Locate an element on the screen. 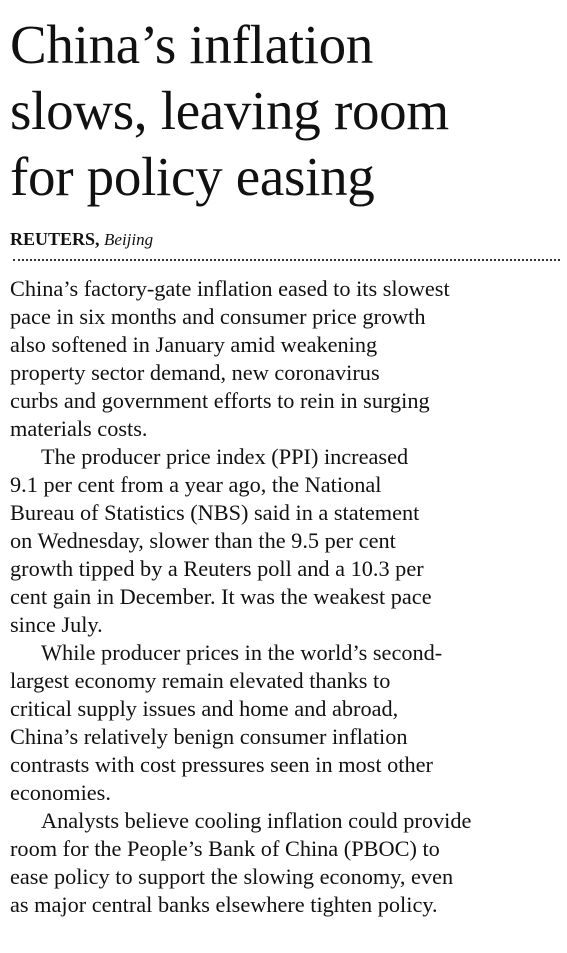  byline: REUTERS, Beijing is located at coordinates (286, 239).